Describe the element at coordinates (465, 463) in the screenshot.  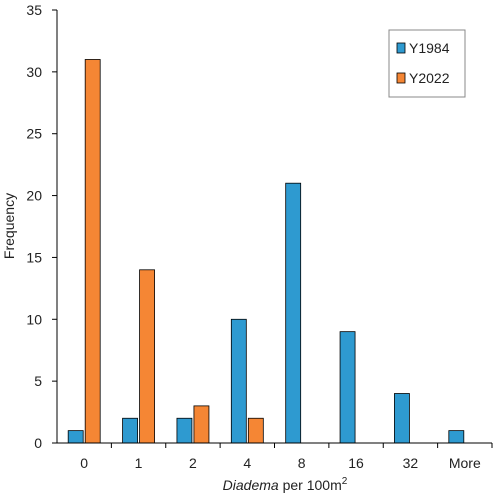
I see `x-tick-label: More` at that location.